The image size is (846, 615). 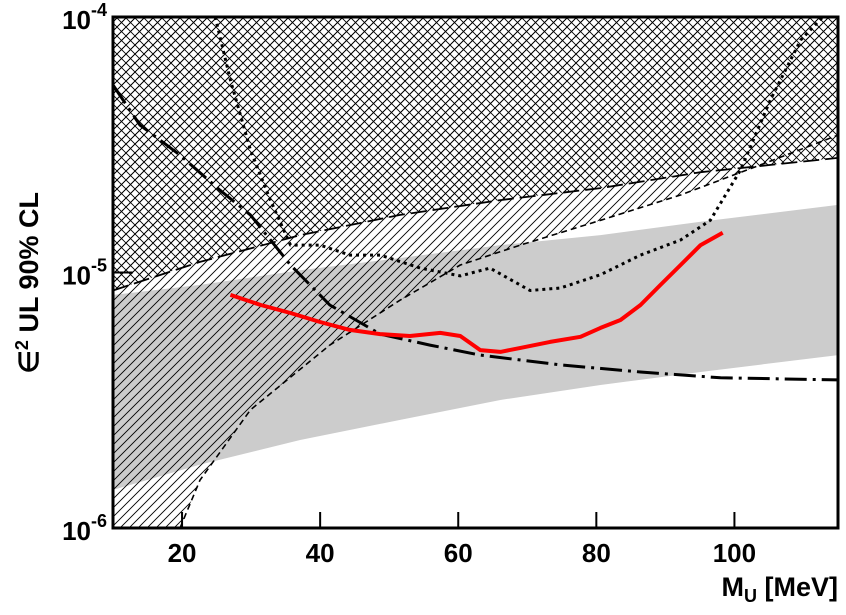 What do you see at coordinates (733, 587) in the screenshot?
I see `x-title-base: M` at bounding box center [733, 587].